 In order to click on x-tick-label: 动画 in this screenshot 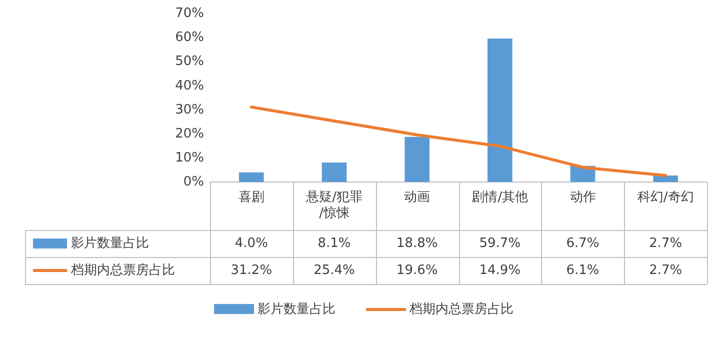, I will do `click(417, 198)`.